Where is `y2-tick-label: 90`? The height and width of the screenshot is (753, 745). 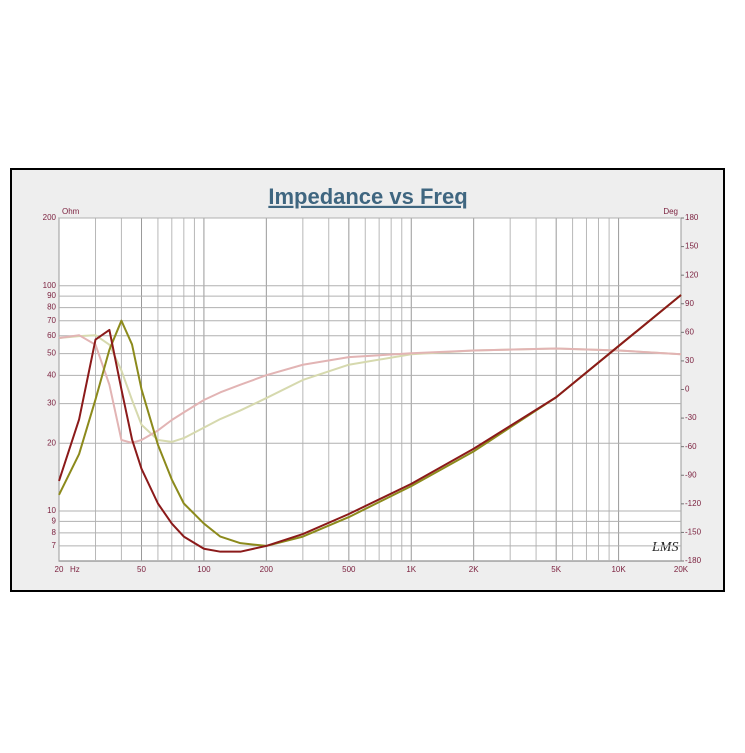 y2-tick-label: 90 is located at coordinates (689, 303).